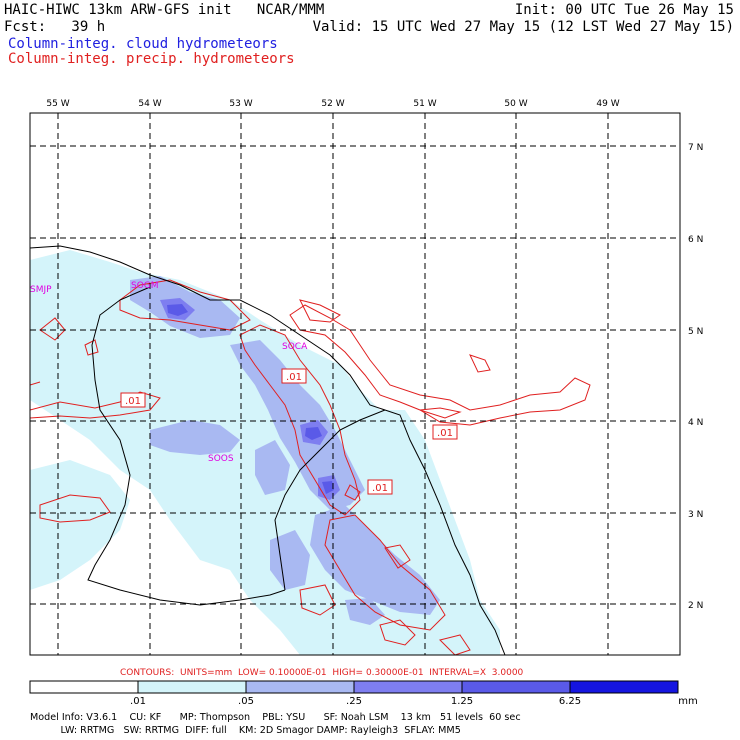 The height and width of the screenshot is (740, 740). I want to click on colorbar-label: 1.25, so click(462, 701).